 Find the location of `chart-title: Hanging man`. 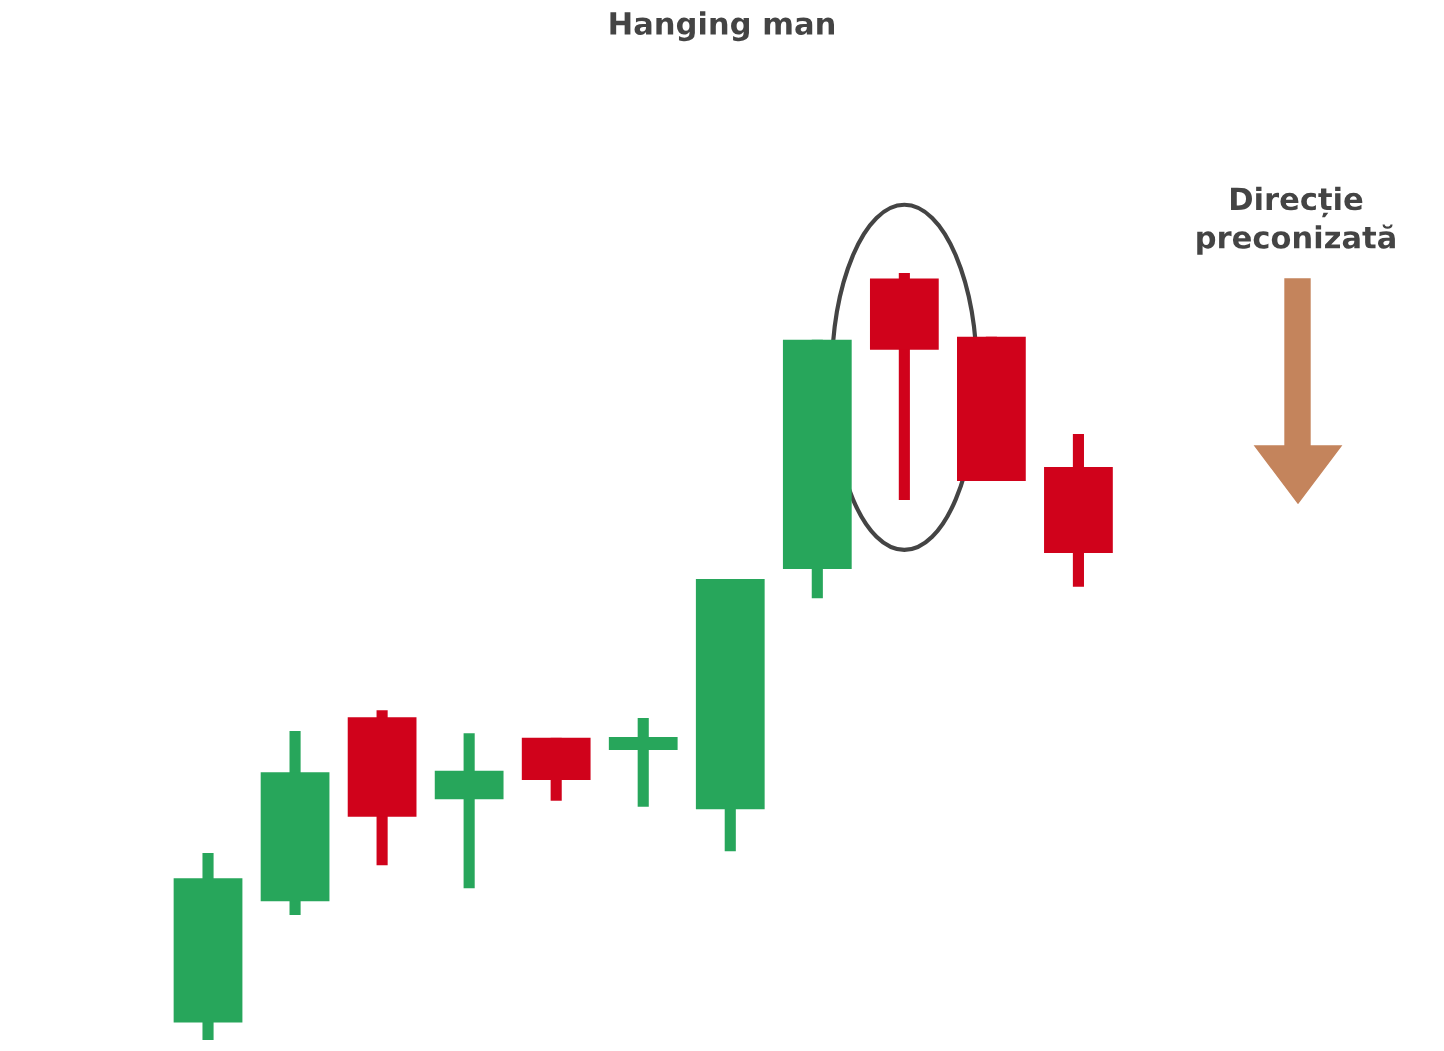

chart-title: Hanging man is located at coordinates (722, 26).